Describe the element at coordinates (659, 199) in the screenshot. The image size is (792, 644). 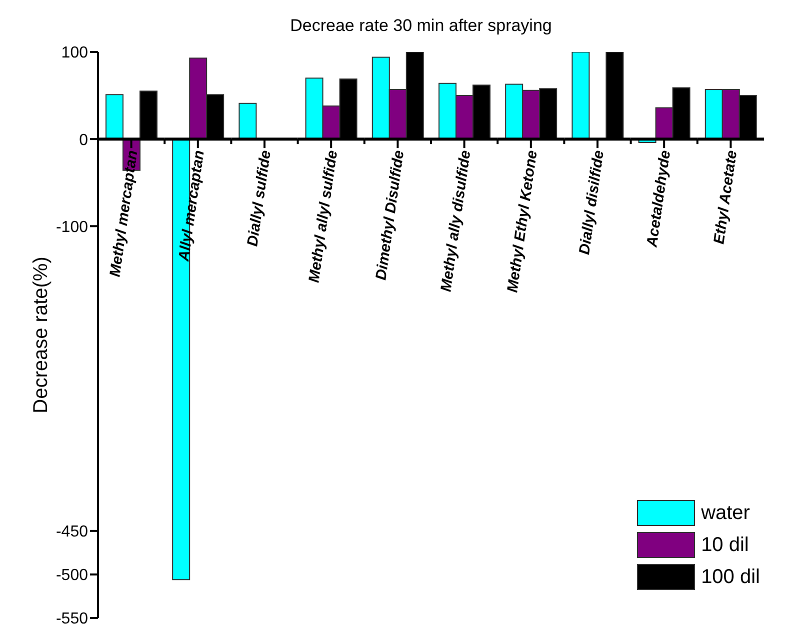
I see `x-tick-label: Acetaldehyde` at that location.